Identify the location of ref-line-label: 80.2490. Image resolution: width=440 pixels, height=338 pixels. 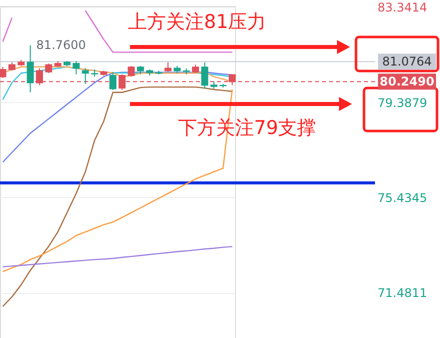
(407, 81).